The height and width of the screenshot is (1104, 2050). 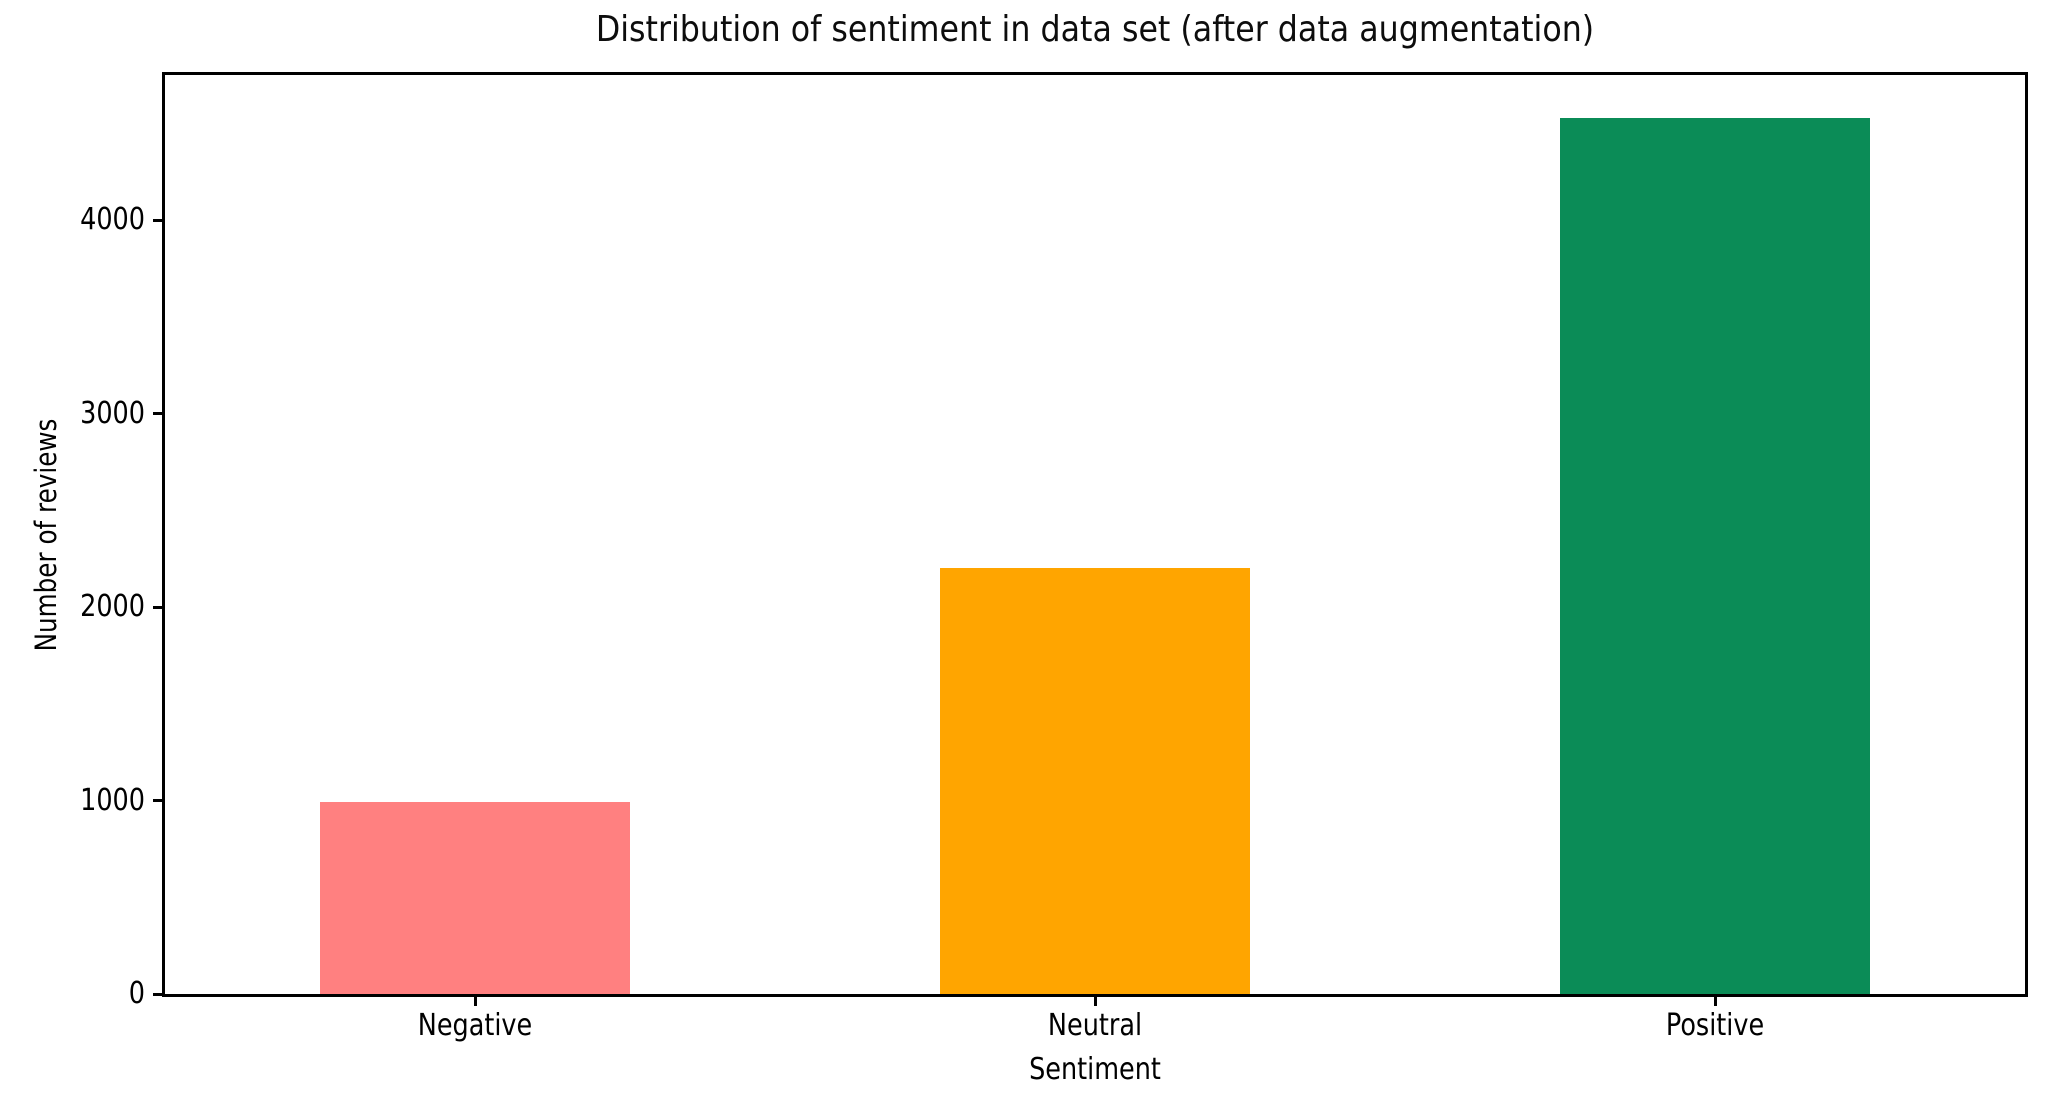 What do you see at coordinates (1095, 1069) in the screenshot?
I see `x-axis-label: Sentiment` at bounding box center [1095, 1069].